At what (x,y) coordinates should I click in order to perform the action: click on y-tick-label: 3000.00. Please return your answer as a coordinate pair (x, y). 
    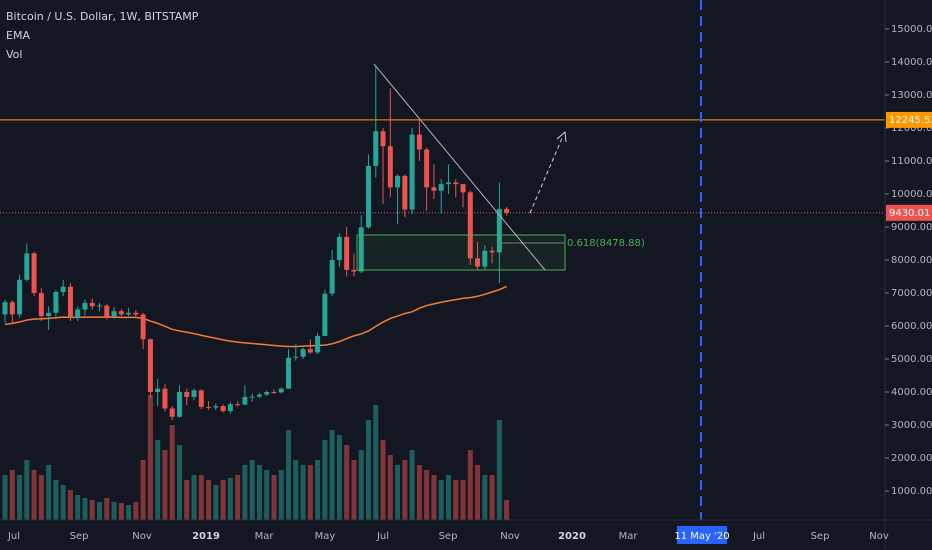
    Looking at the image, I should click on (911, 425).